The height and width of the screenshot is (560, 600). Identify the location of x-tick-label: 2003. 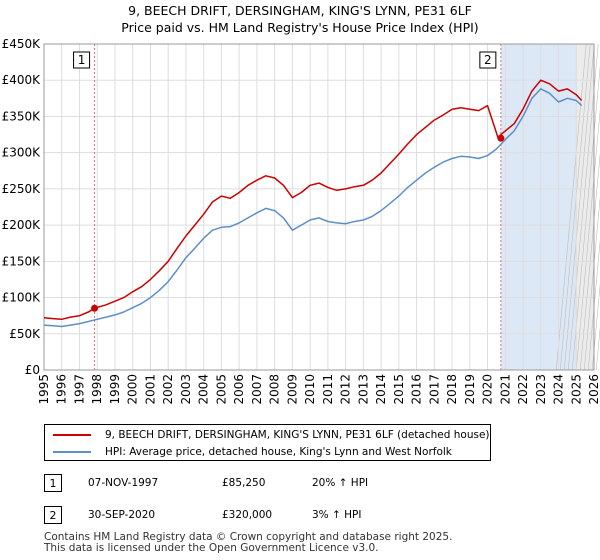
(186, 389).